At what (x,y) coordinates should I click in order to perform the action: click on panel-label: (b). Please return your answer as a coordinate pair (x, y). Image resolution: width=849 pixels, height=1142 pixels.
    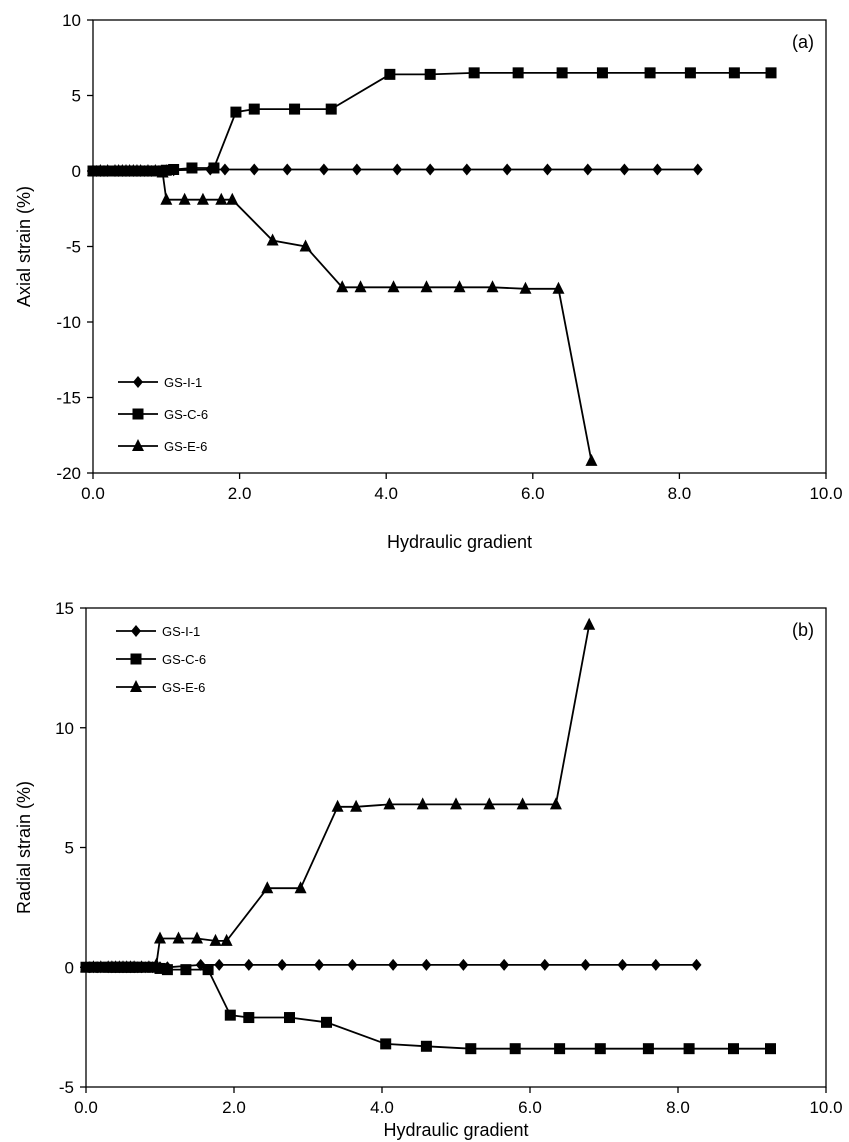
    Looking at the image, I should click on (803, 630).